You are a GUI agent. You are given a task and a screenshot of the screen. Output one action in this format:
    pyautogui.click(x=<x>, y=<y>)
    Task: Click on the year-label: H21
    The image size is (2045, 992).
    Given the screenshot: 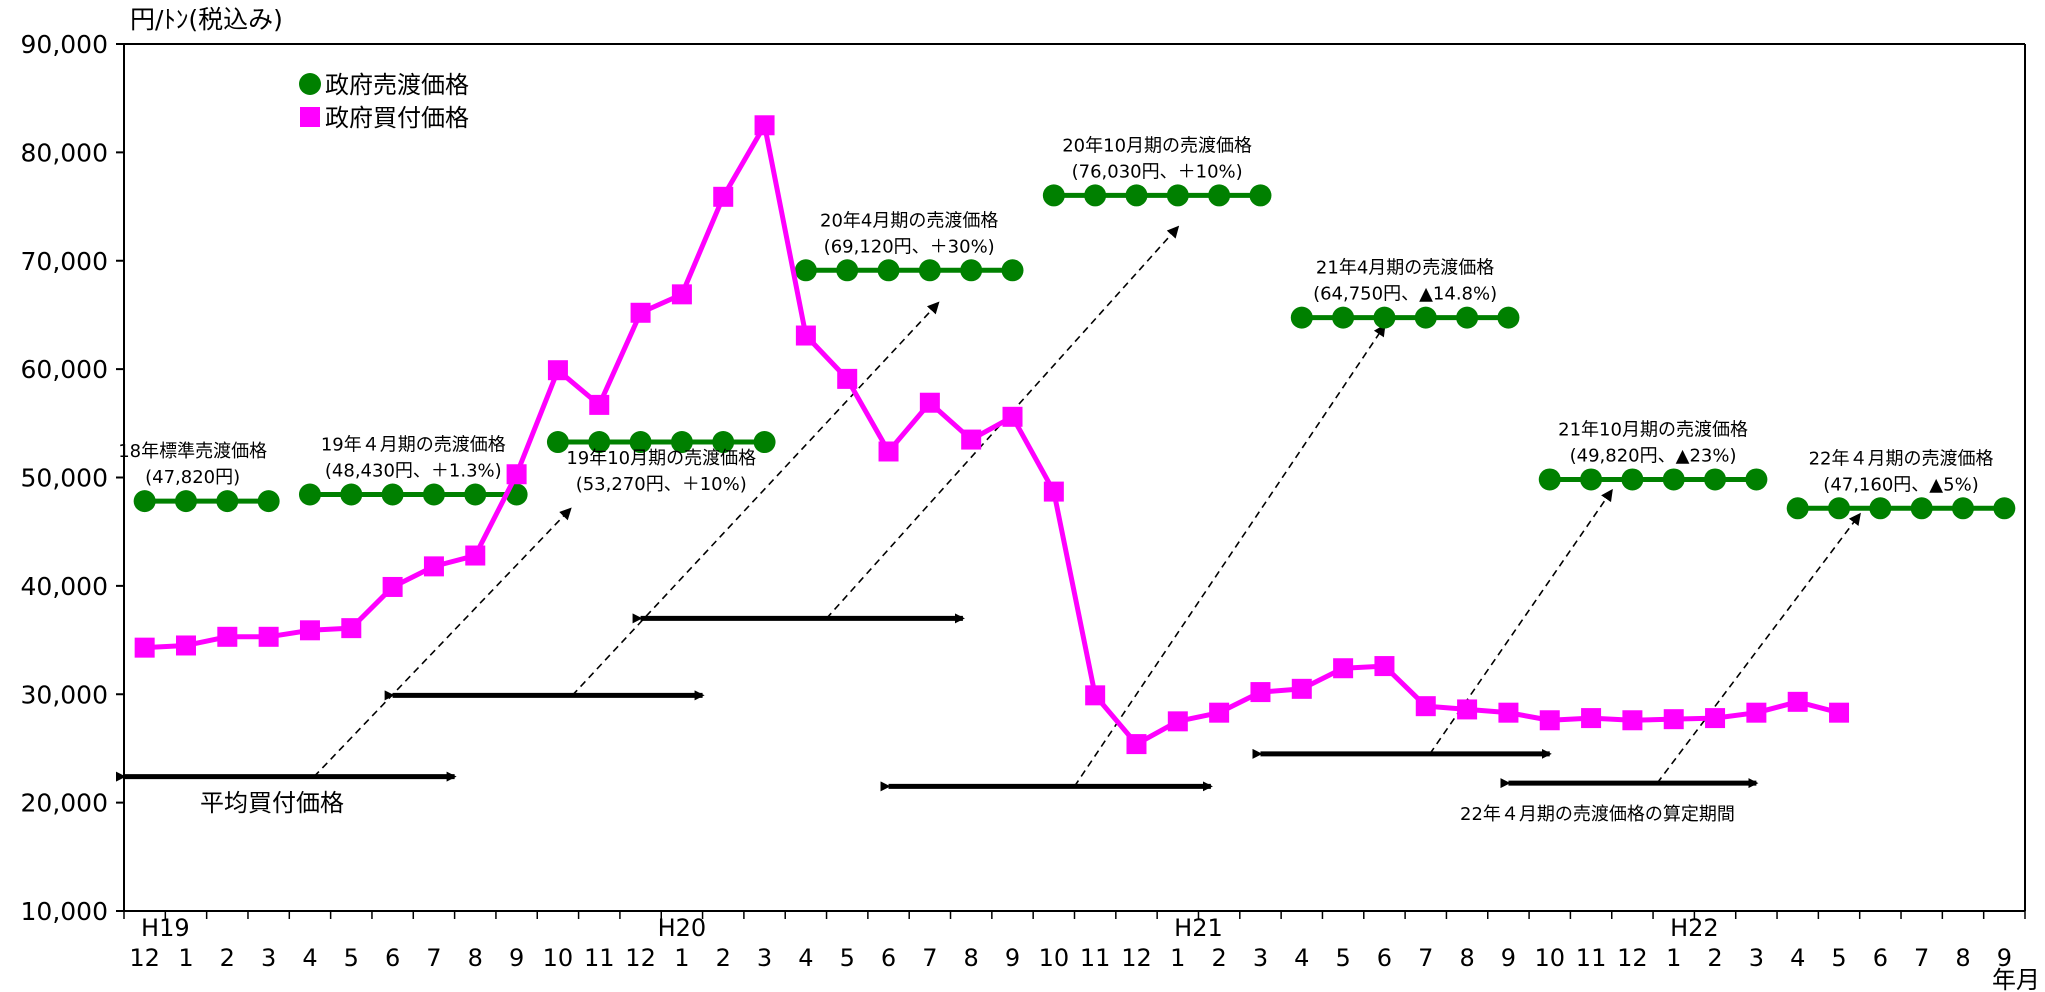 What is the action you would take?
    pyautogui.click(x=1198, y=928)
    